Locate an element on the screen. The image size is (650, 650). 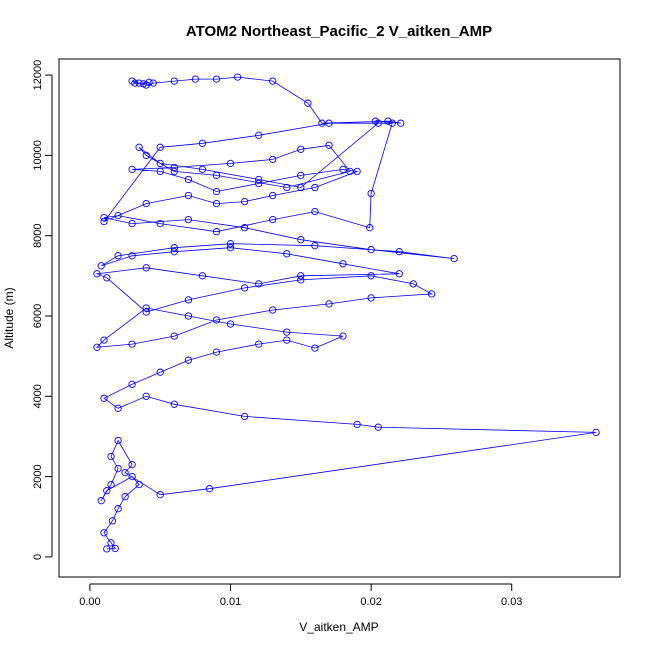
y-tick-label: 6000 is located at coordinates (38, 316).